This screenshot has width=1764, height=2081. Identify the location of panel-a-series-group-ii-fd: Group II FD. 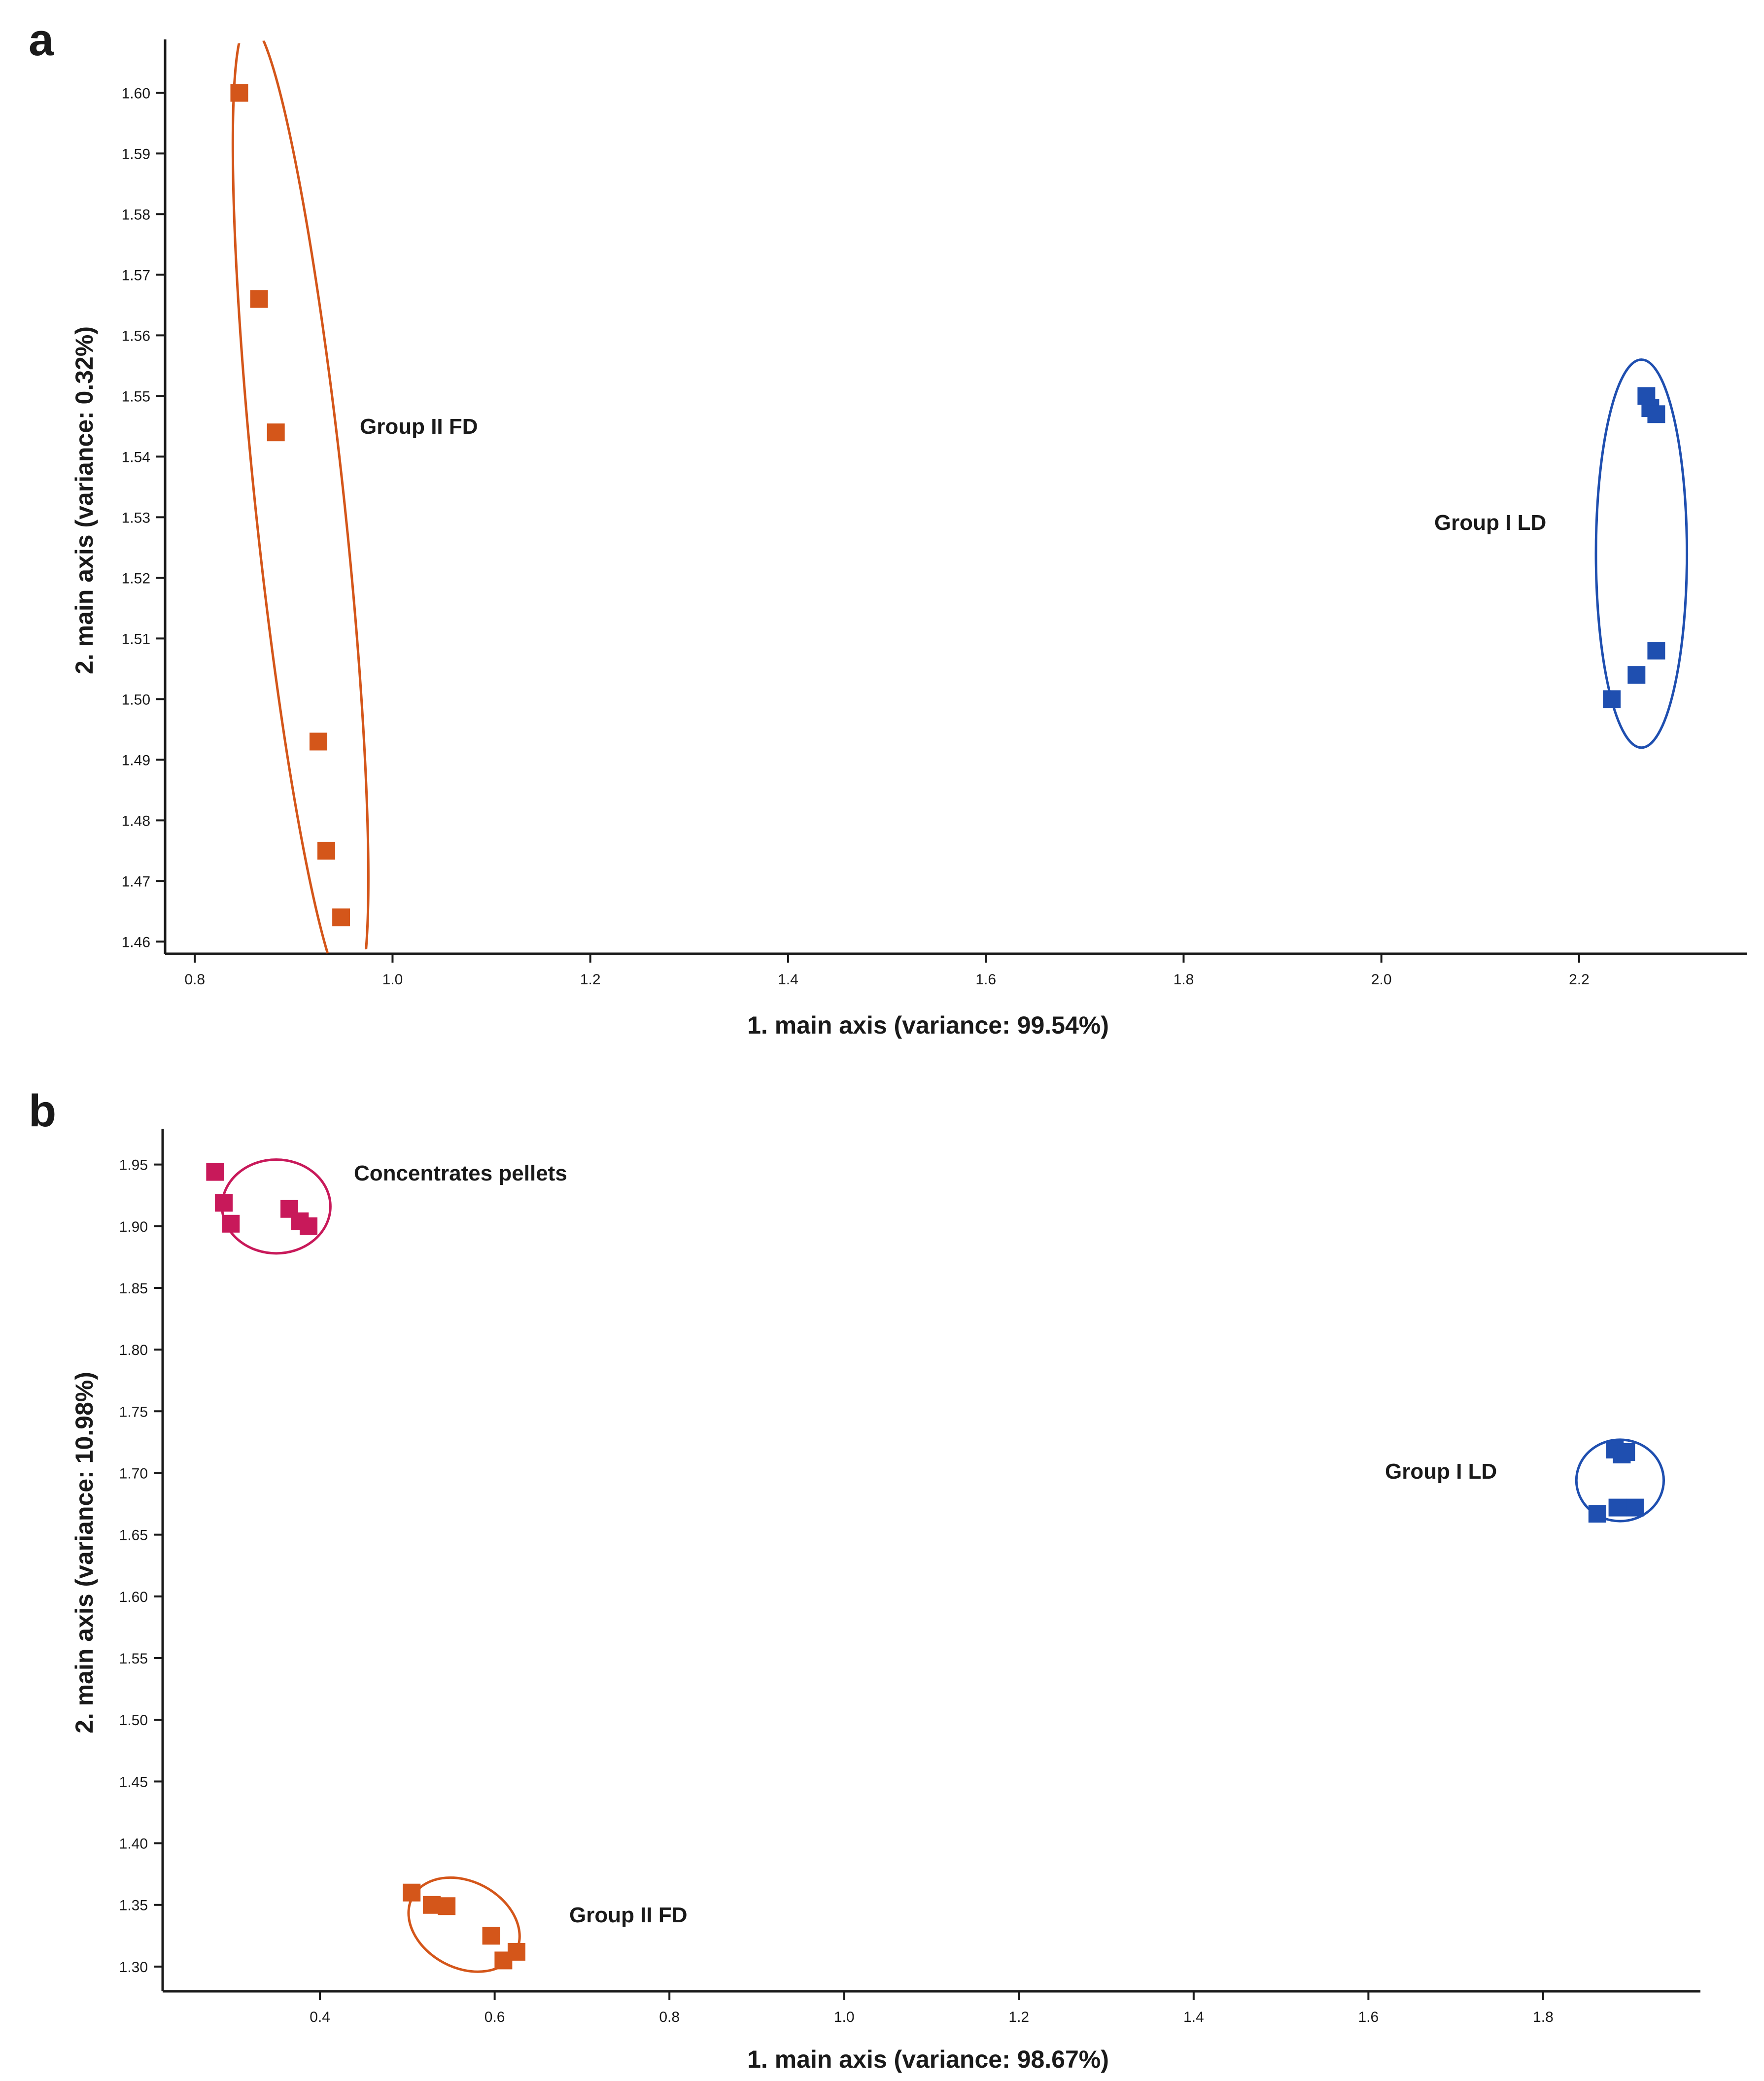
(354, 493).